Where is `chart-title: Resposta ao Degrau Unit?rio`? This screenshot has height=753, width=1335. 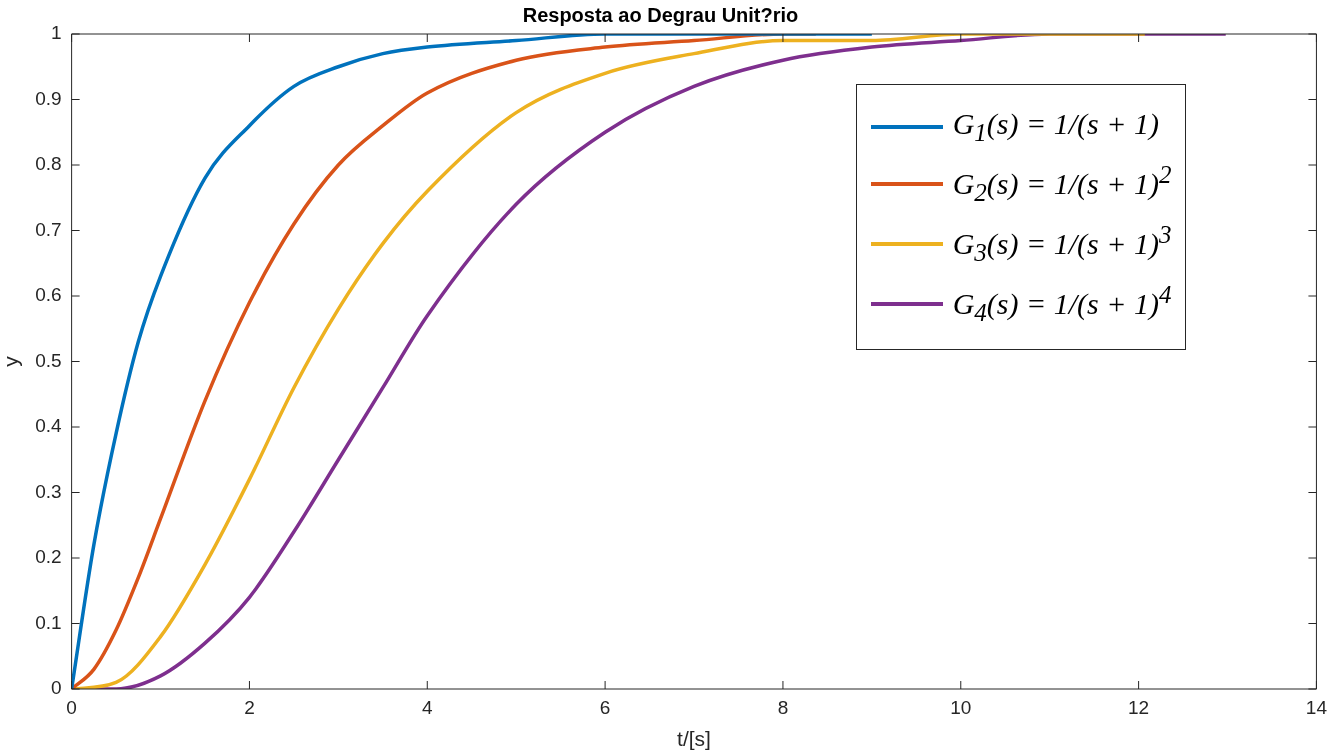 chart-title: Resposta ao Degrau Unit?rio is located at coordinates (660, 14).